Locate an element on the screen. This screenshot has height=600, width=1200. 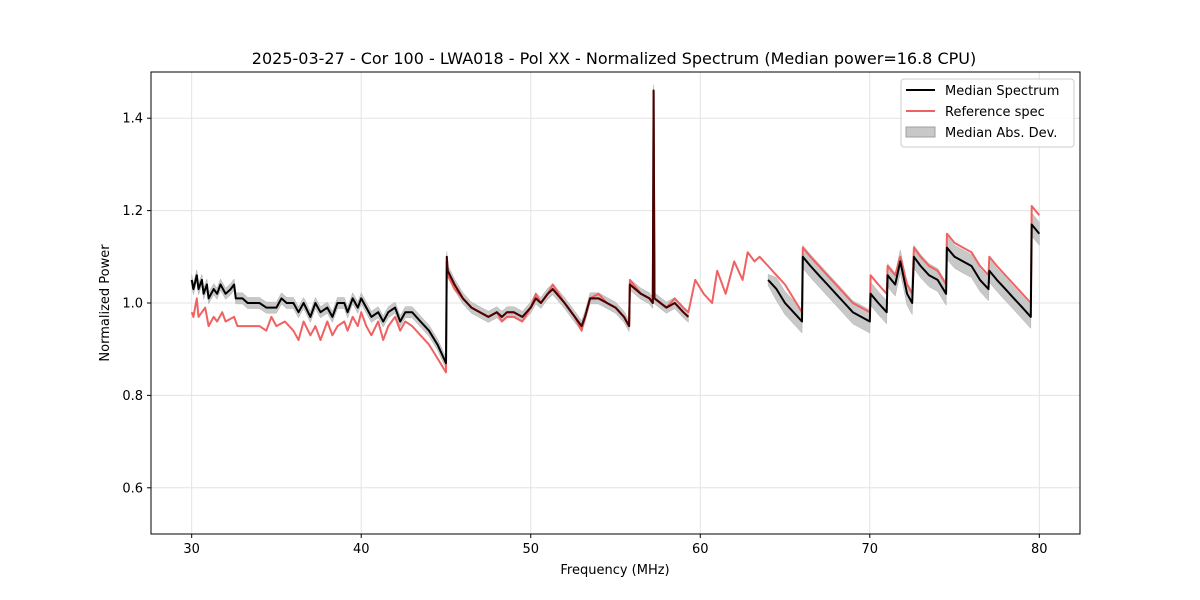
x-tick-label: 80 is located at coordinates (1039, 549).